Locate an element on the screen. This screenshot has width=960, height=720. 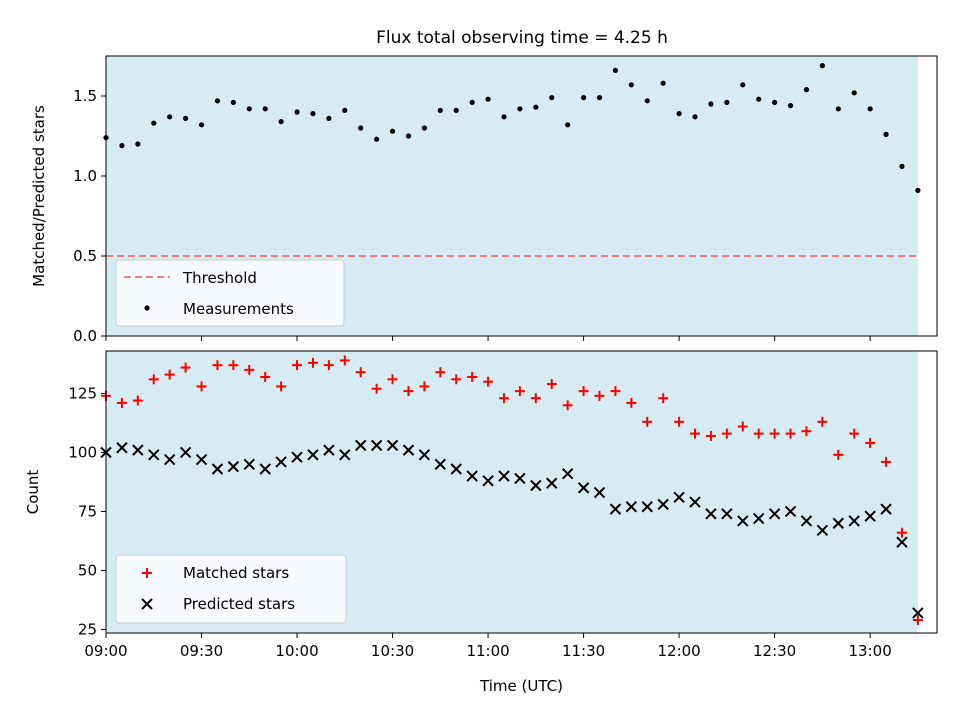
ratio-y-tick-label: 0.5 is located at coordinates (85, 256).